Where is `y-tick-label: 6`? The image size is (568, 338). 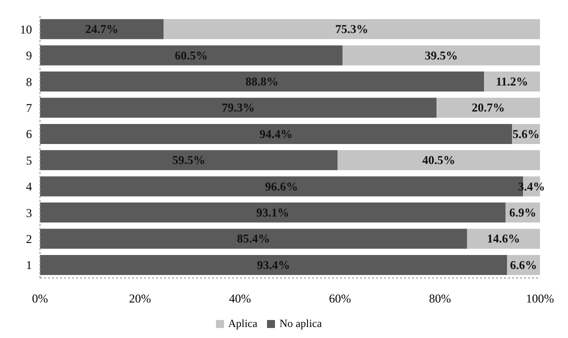
y-tick-label: 6 is located at coordinates (29, 134).